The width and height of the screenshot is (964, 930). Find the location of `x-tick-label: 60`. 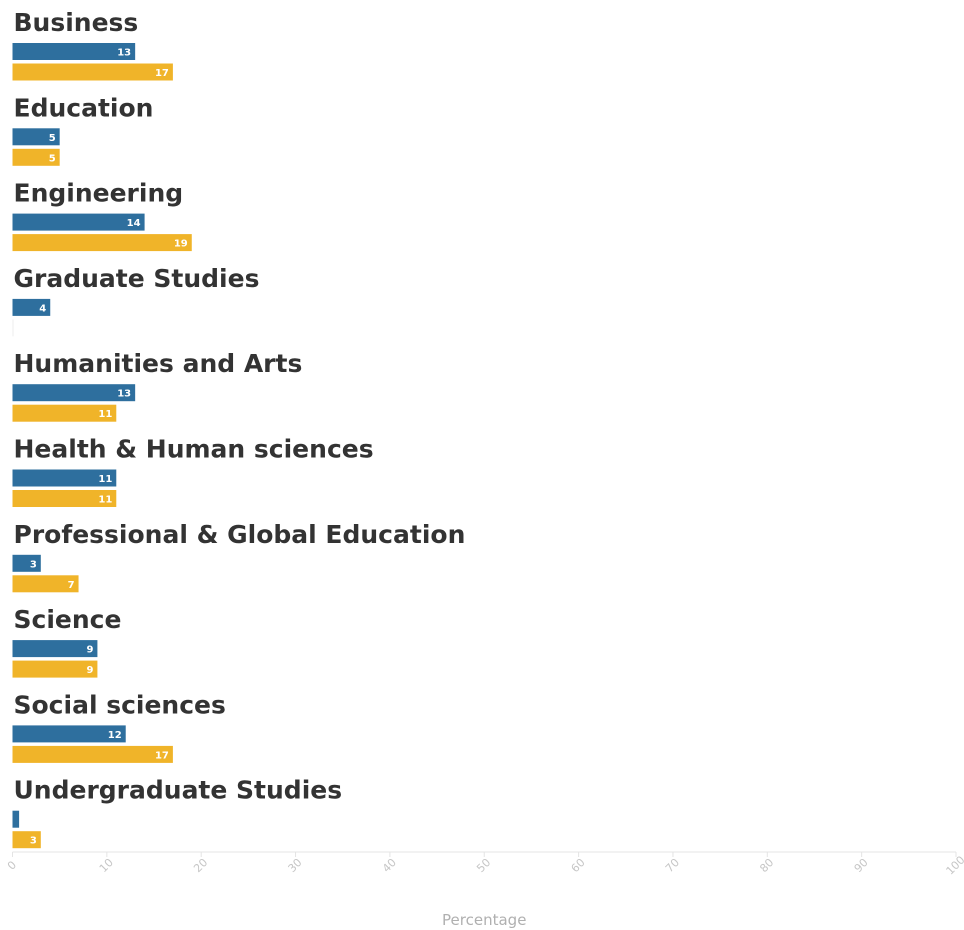

x-tick-label: 60 is located at coordinates (578, 865).